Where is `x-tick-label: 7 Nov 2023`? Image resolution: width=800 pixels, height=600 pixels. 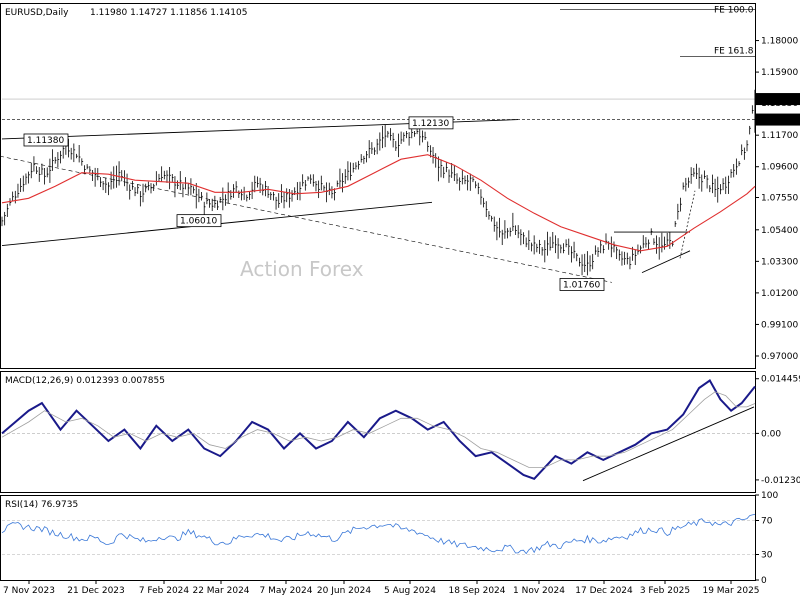 x-tick-label: 7 Nov 2023 is located at coordinates (29, 591).